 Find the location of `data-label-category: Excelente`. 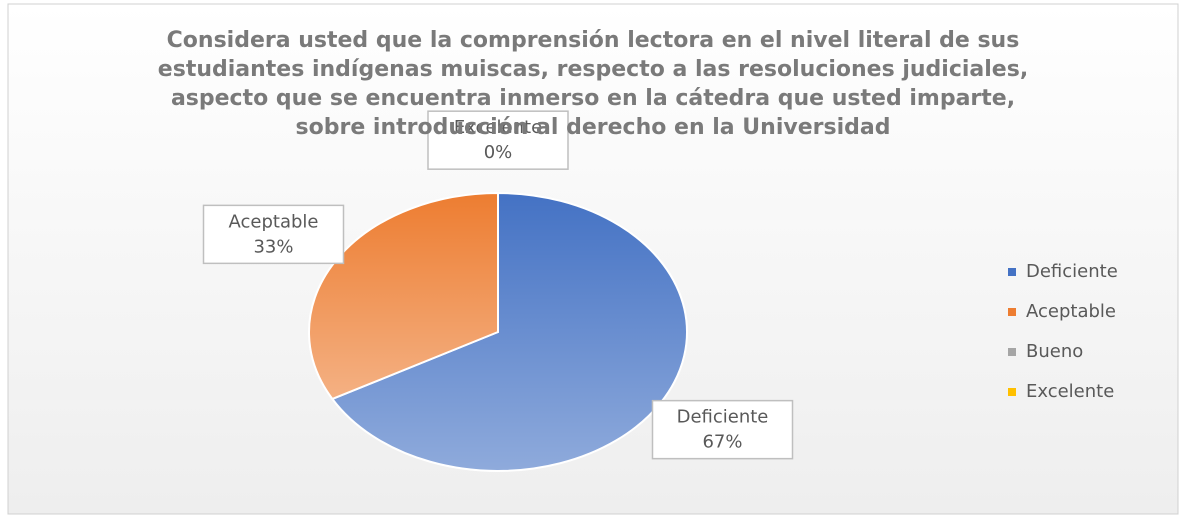

data-label-category: Excelente is located at coordinates (498, 127).